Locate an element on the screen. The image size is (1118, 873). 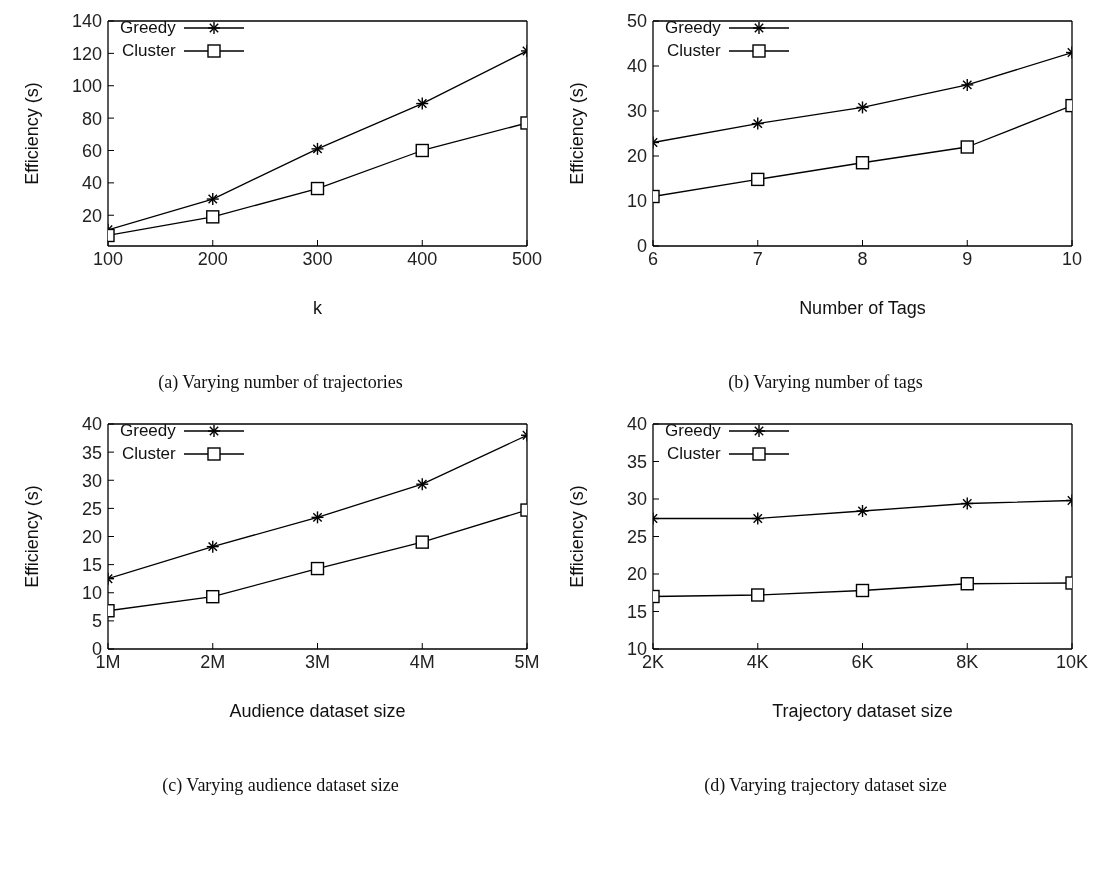
x-axis-title: Number of Tags is located at coordinates (862, 308).